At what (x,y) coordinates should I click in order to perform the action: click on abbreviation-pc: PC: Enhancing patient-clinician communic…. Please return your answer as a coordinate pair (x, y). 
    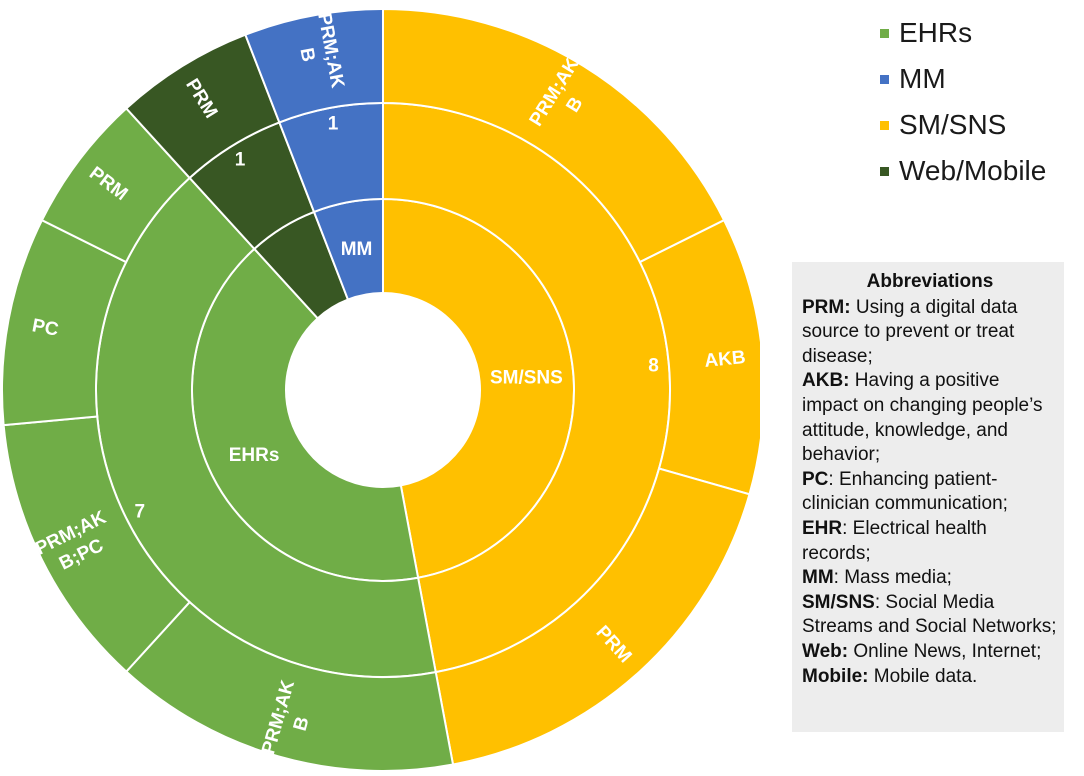
    Looking at the image, I should click on (930, 492).